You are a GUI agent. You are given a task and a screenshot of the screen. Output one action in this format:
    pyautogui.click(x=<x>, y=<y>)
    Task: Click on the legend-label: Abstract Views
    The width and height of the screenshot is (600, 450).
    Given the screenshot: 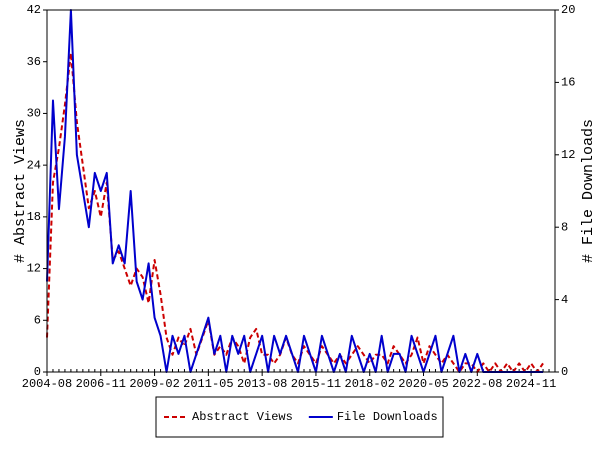 What is the action you would take?
    pyautogui.click(x=242, y=417)
    